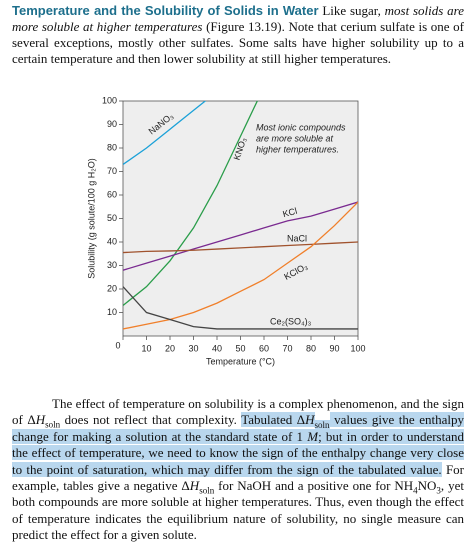 This screenshot has height=544, width=474. What do you see at coordinates (112, 218) in the screenshot?
I see `y-tick-label: 50` at bounding box center [112, 218].